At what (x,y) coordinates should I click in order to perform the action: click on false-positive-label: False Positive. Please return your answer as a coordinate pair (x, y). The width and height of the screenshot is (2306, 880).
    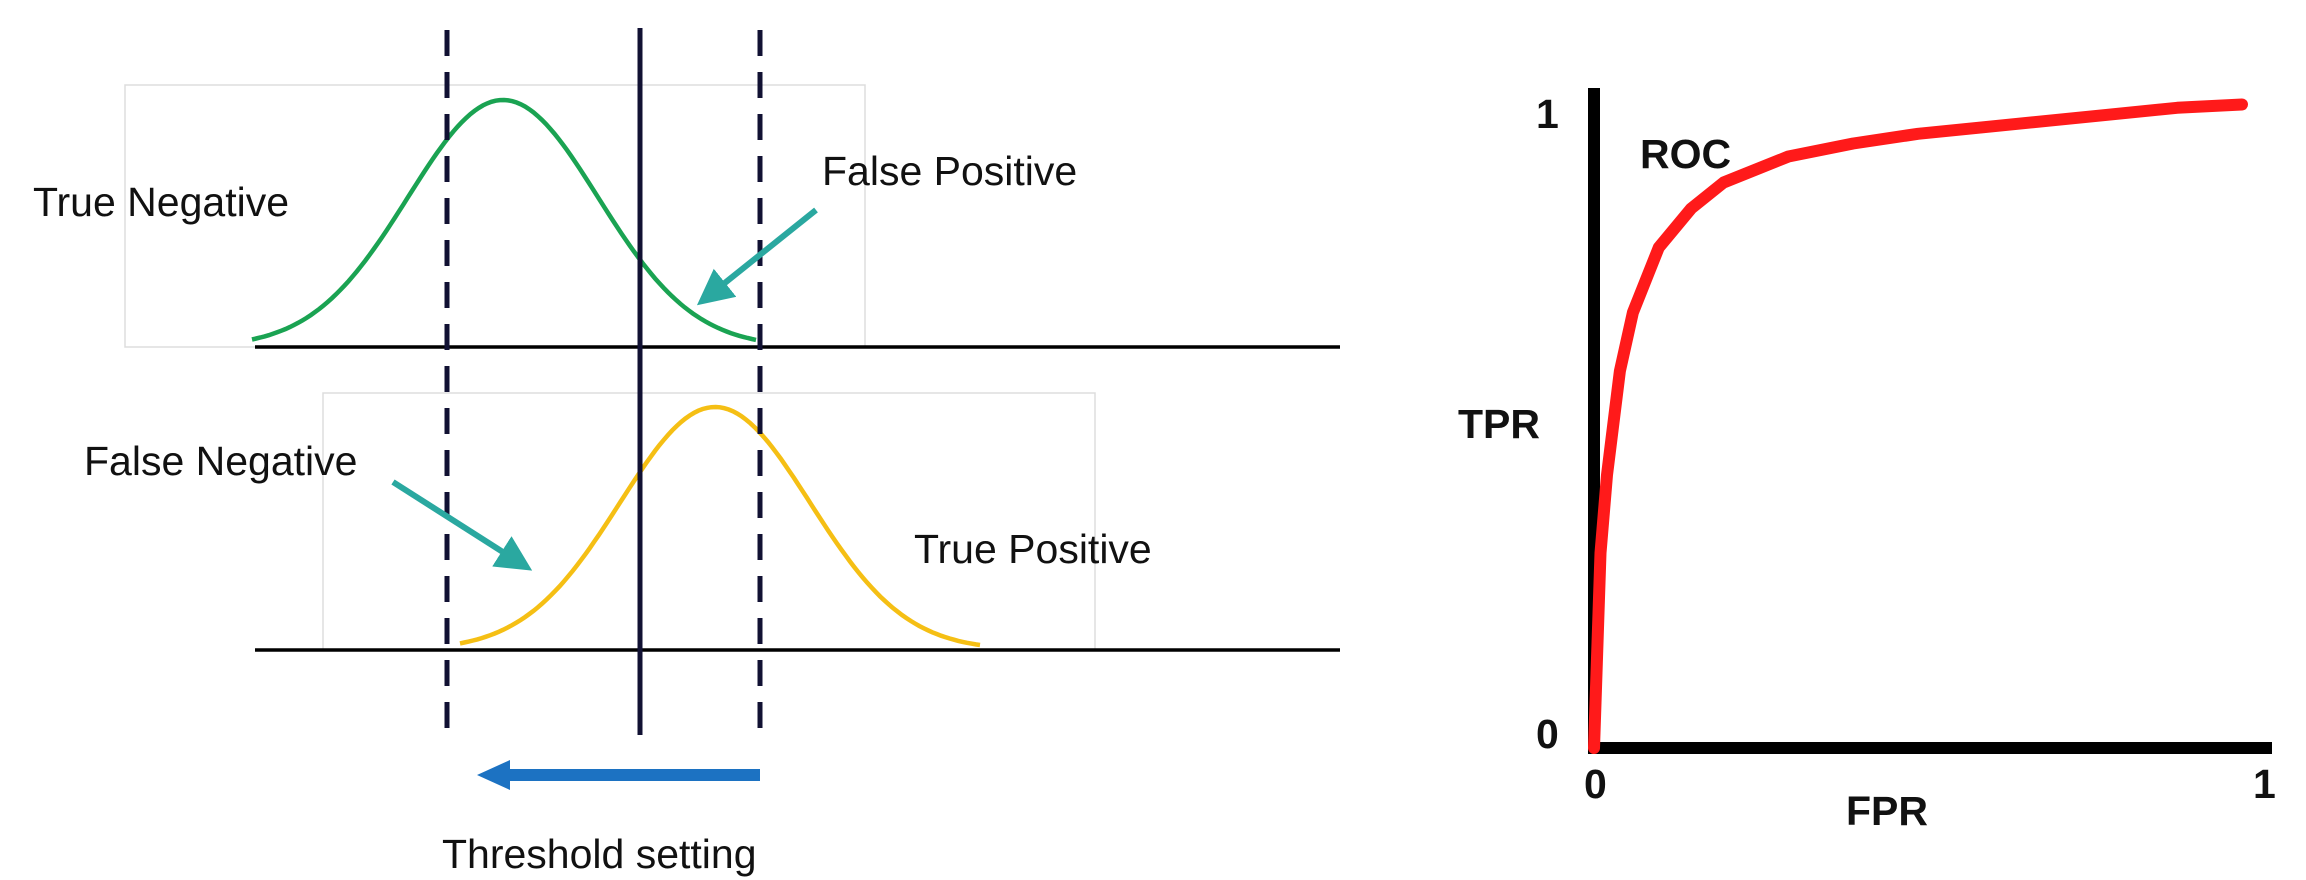
    Looking at the image, I should click on (949, 171).